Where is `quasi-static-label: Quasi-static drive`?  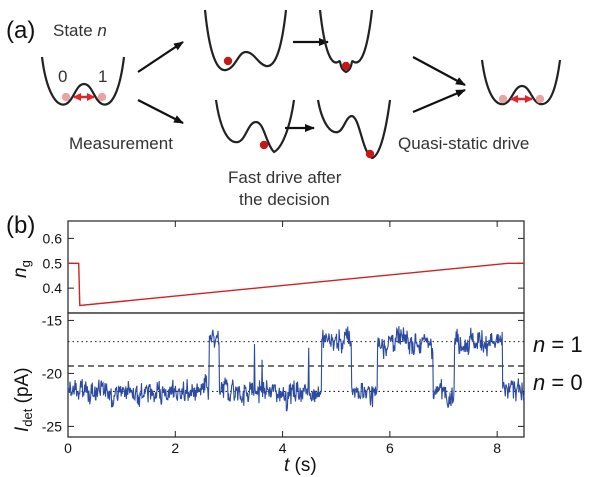 quasi-static-label: Quasi-static drive is located at coordinates (463, 143).